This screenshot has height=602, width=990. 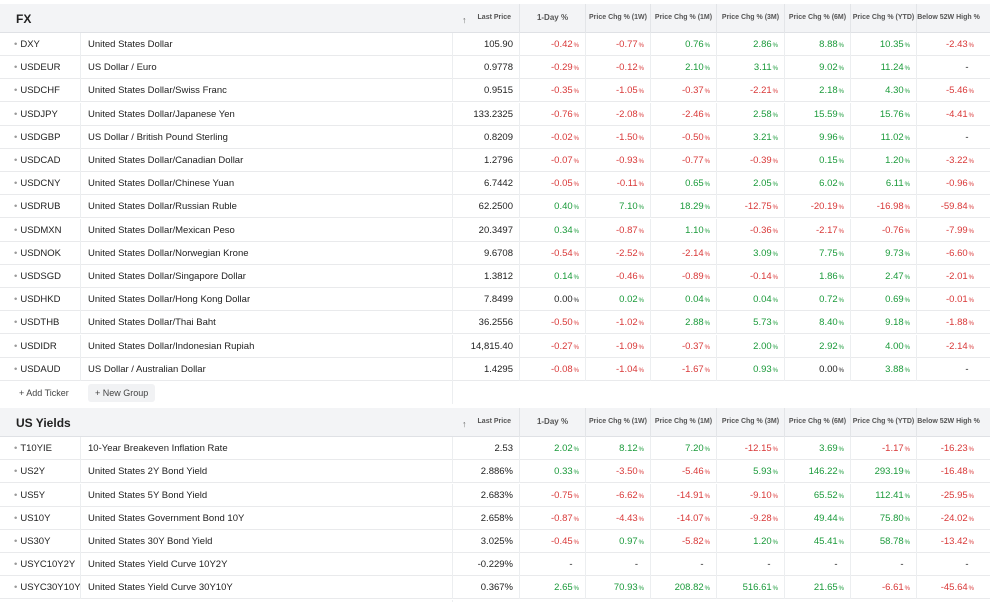 I want to click on column-header-label: Price Chg % (1W), so click(x=618, y=18).